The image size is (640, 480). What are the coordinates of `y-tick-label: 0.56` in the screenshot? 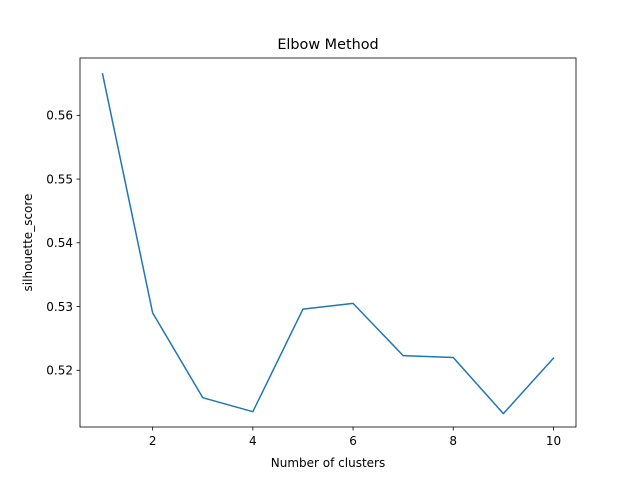 It's located at (59, 116).